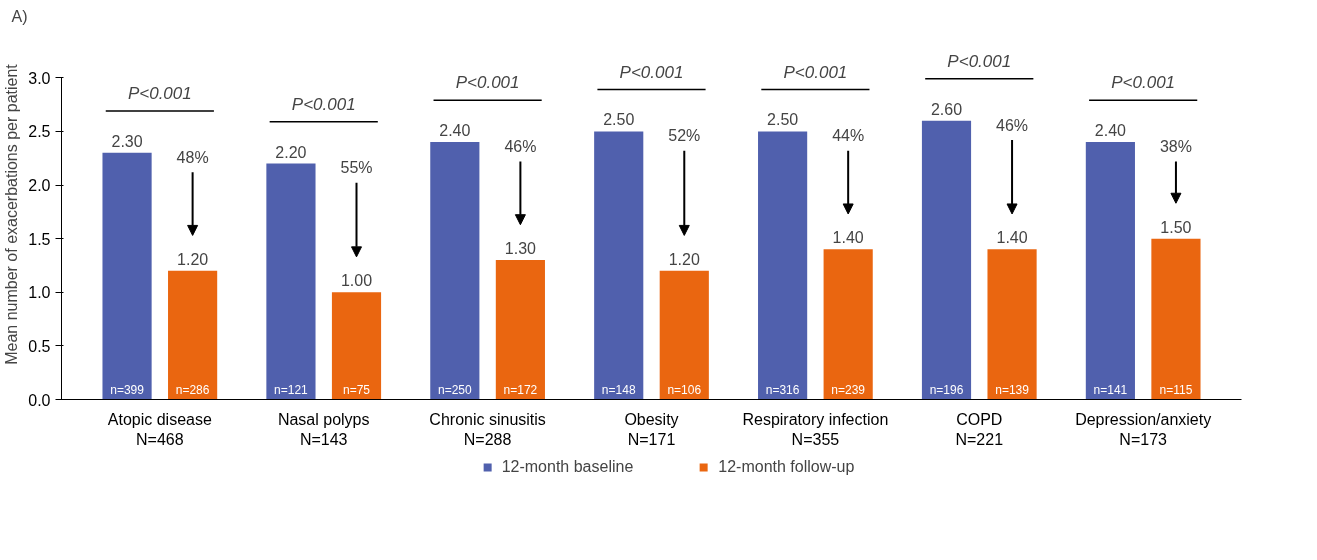  What do you see at coordinates (848, 389) in the screenshot?
I see `annotation: n=239` at bounding box center [848, 389].